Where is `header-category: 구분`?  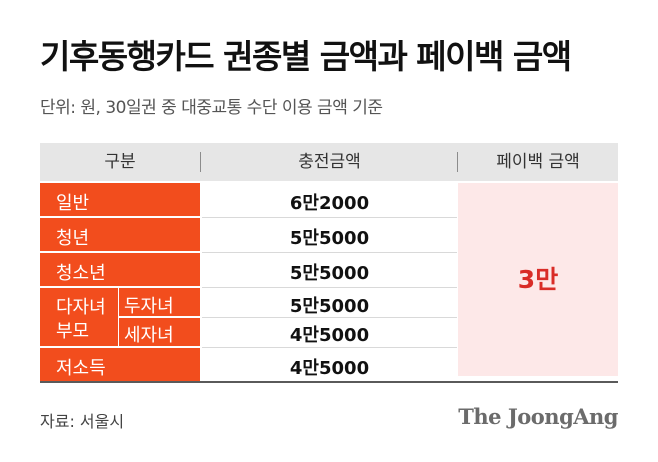
header-category: 구분 is located at coordinates (120, 162).